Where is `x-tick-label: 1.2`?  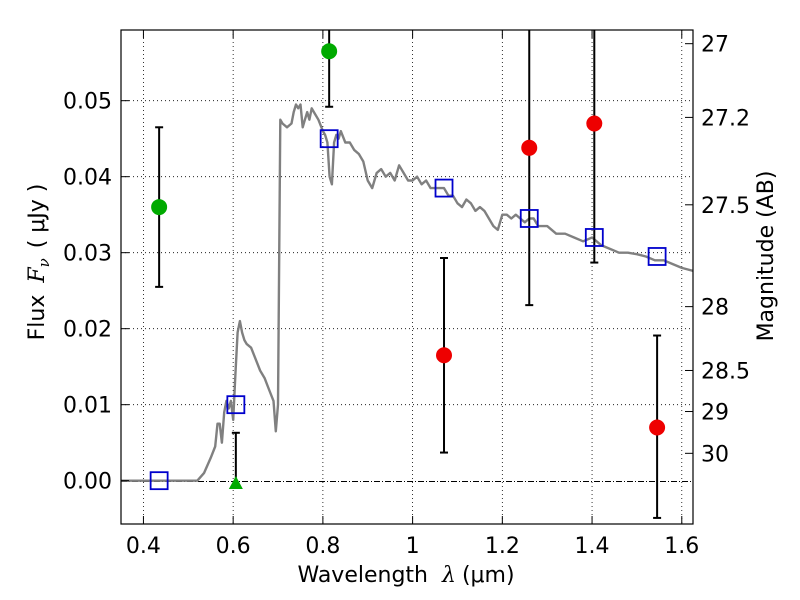 x-tick-label: 1.2 is located at coordinates (502, 546).